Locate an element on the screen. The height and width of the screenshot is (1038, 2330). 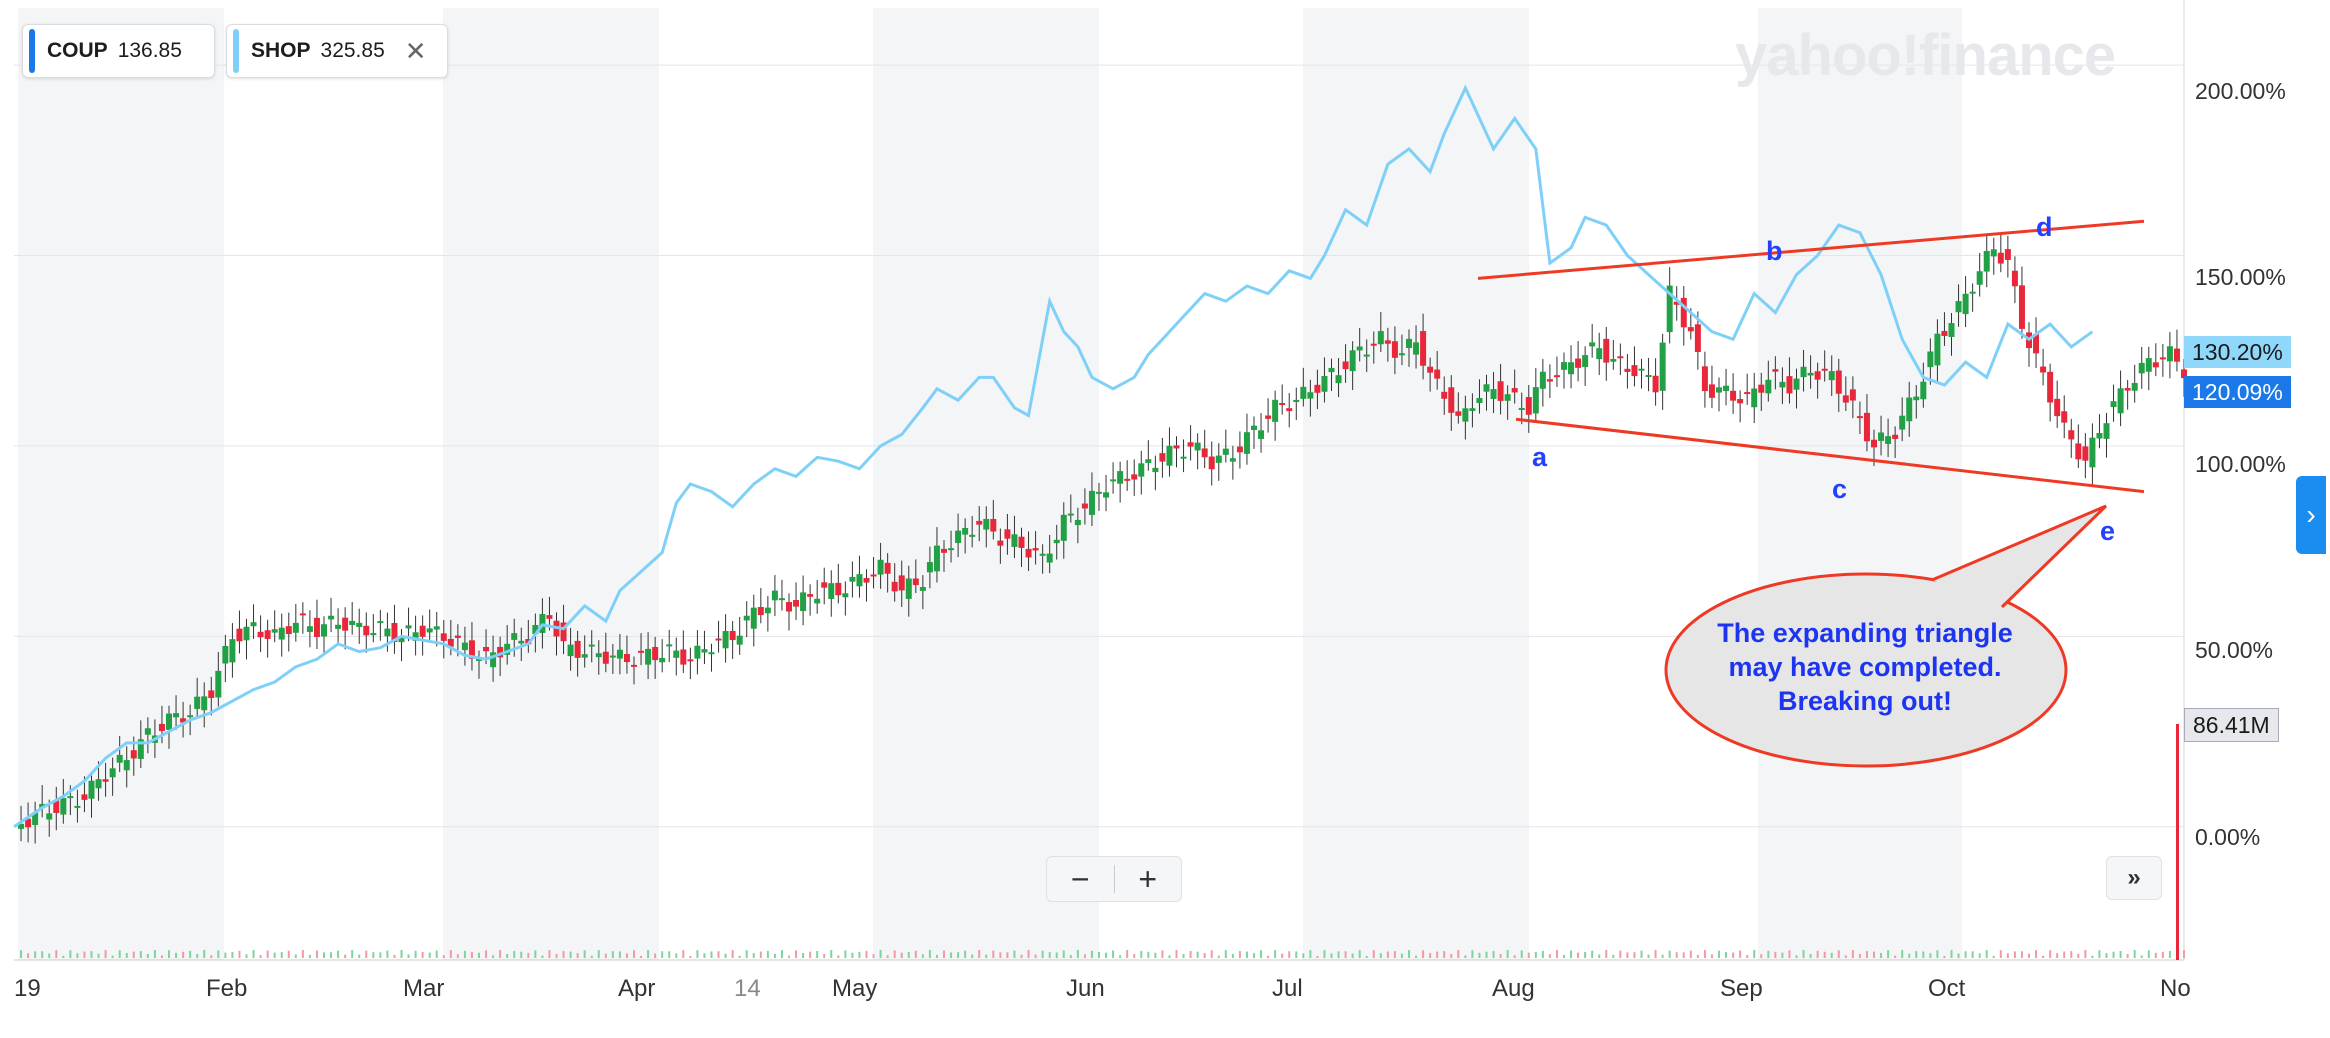
callout-bubble is located at coordinates (1886, 636).